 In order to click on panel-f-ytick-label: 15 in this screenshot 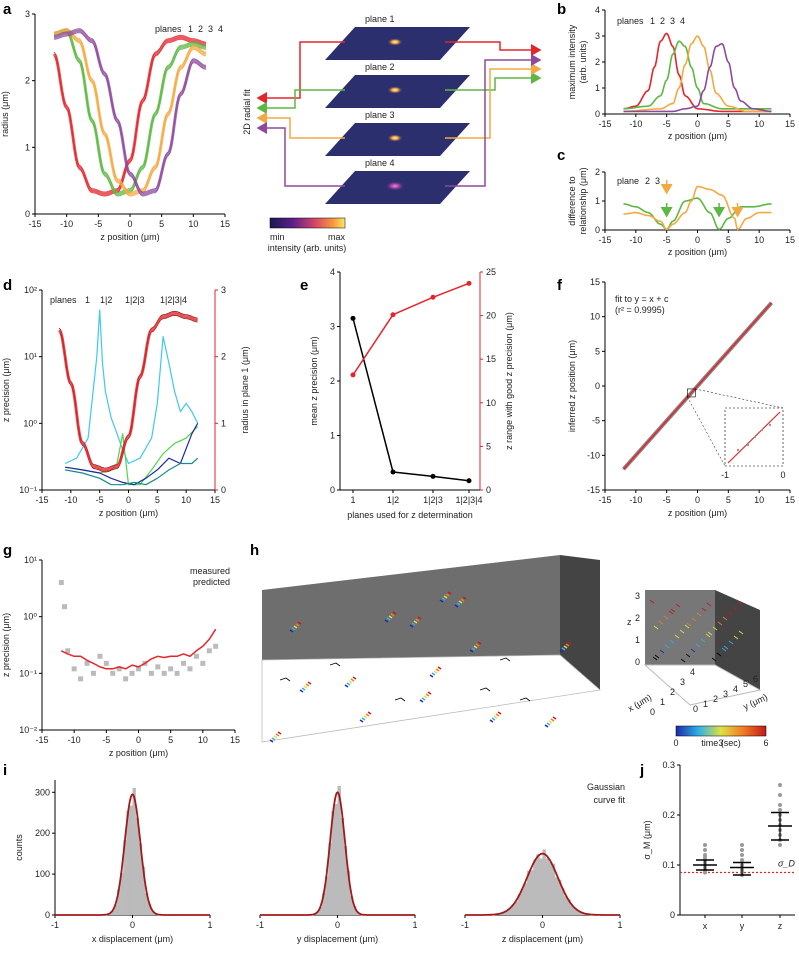, I will do `click(595, 282)`.